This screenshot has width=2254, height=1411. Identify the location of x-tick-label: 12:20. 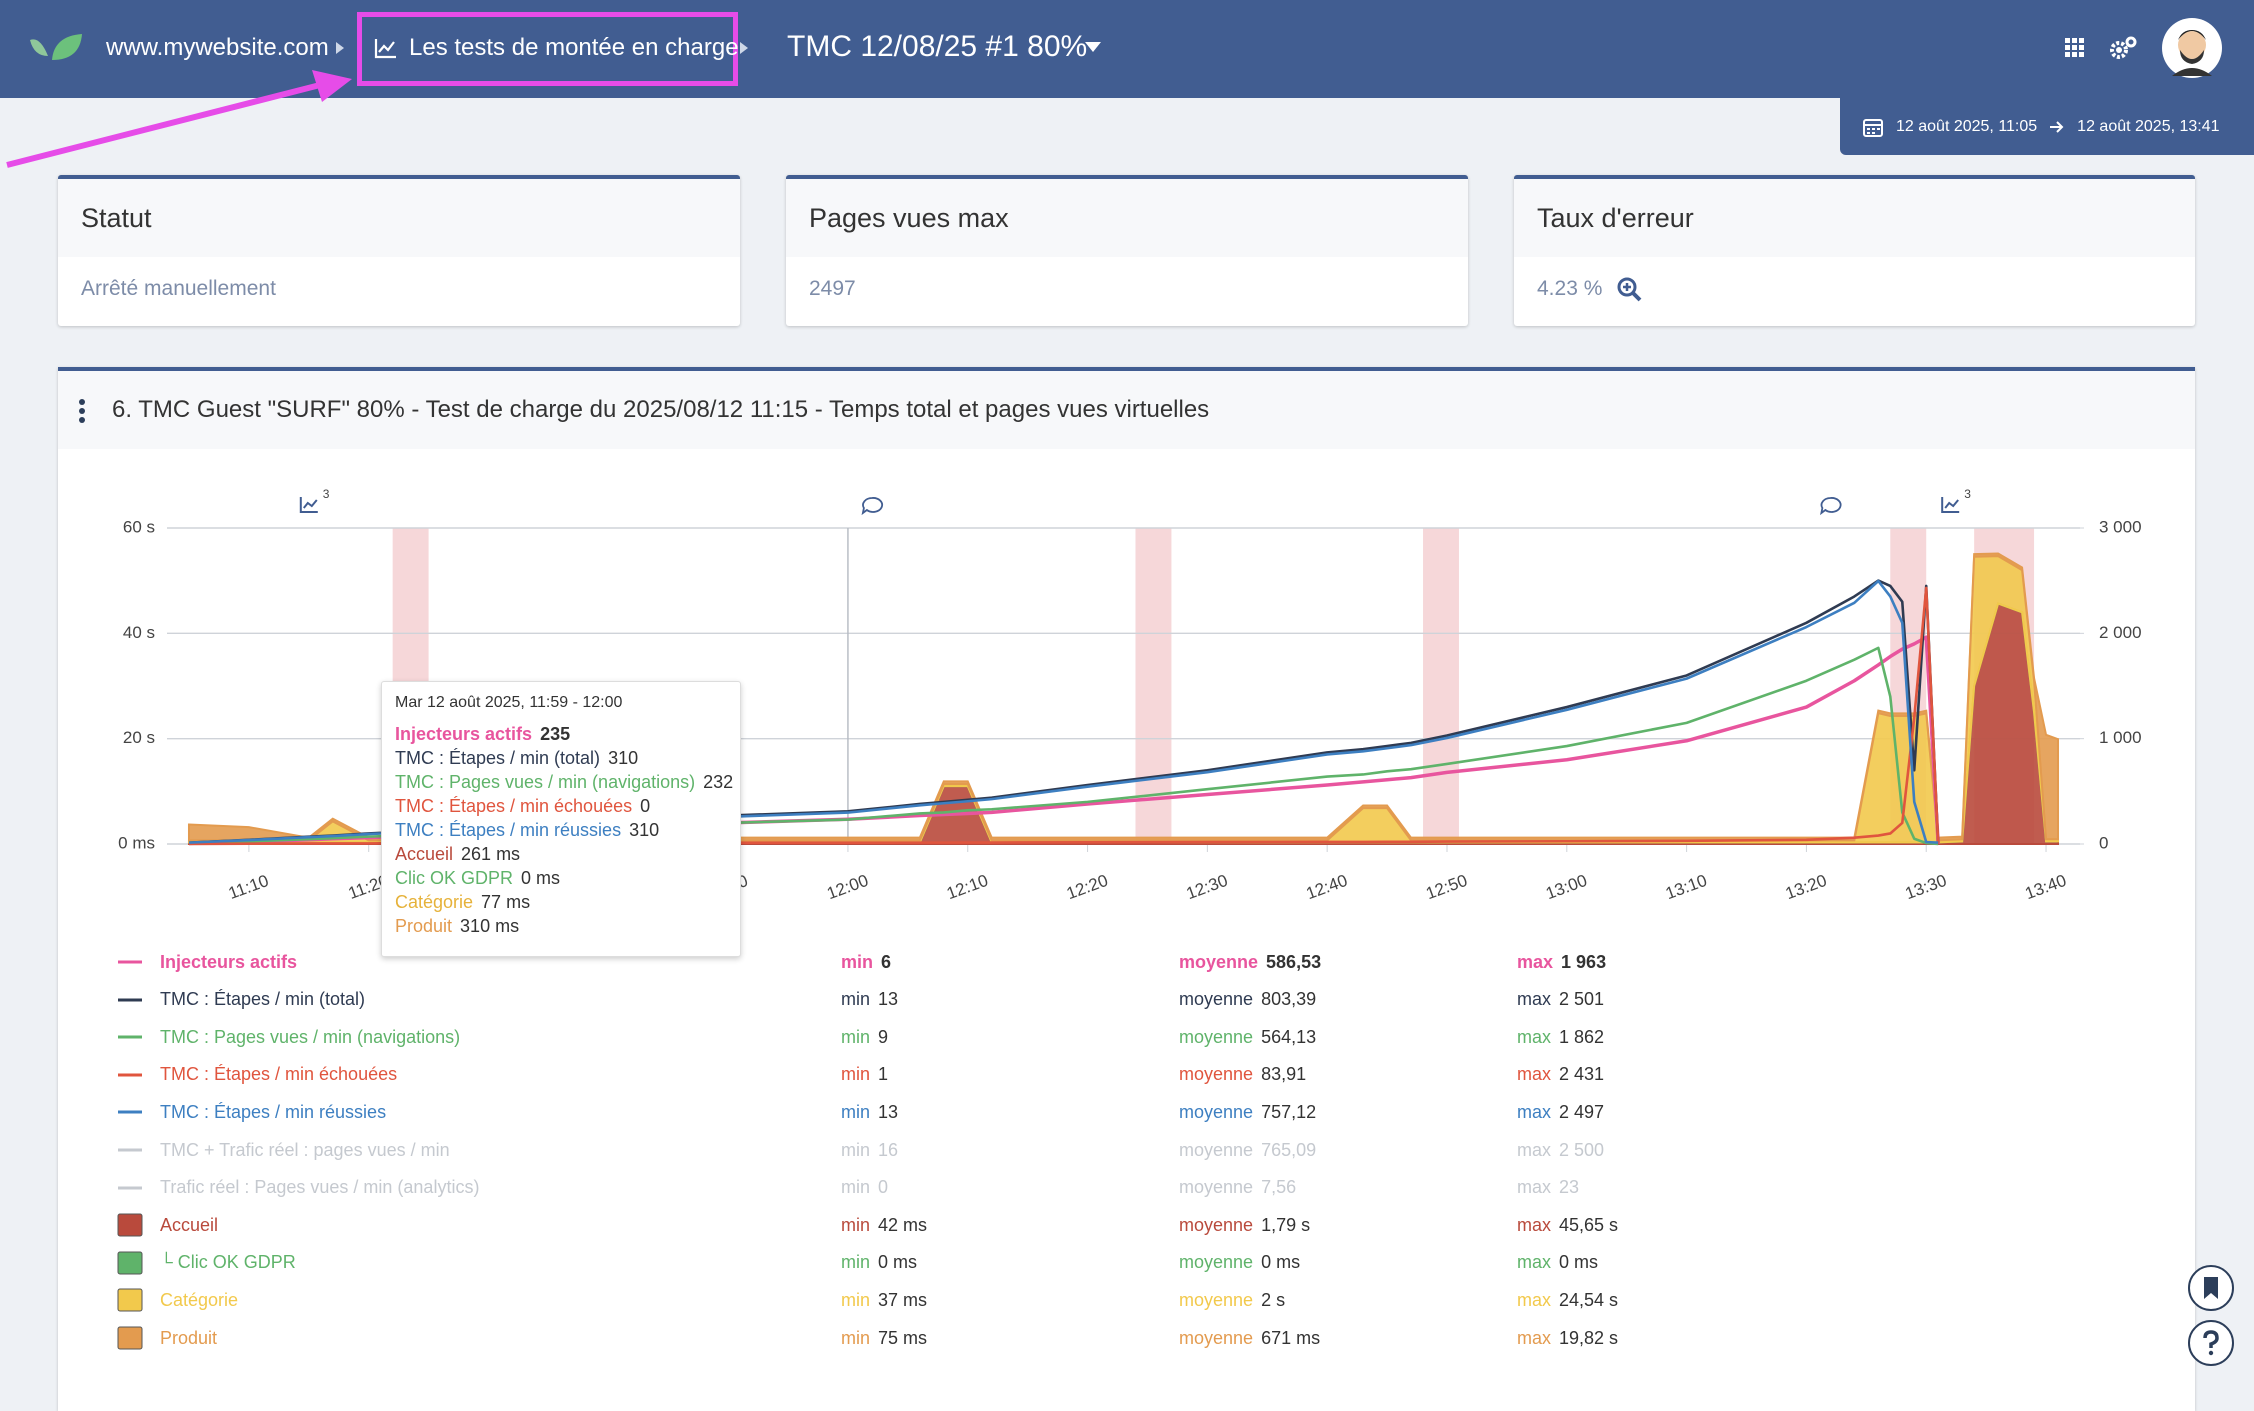
(1087, 887).